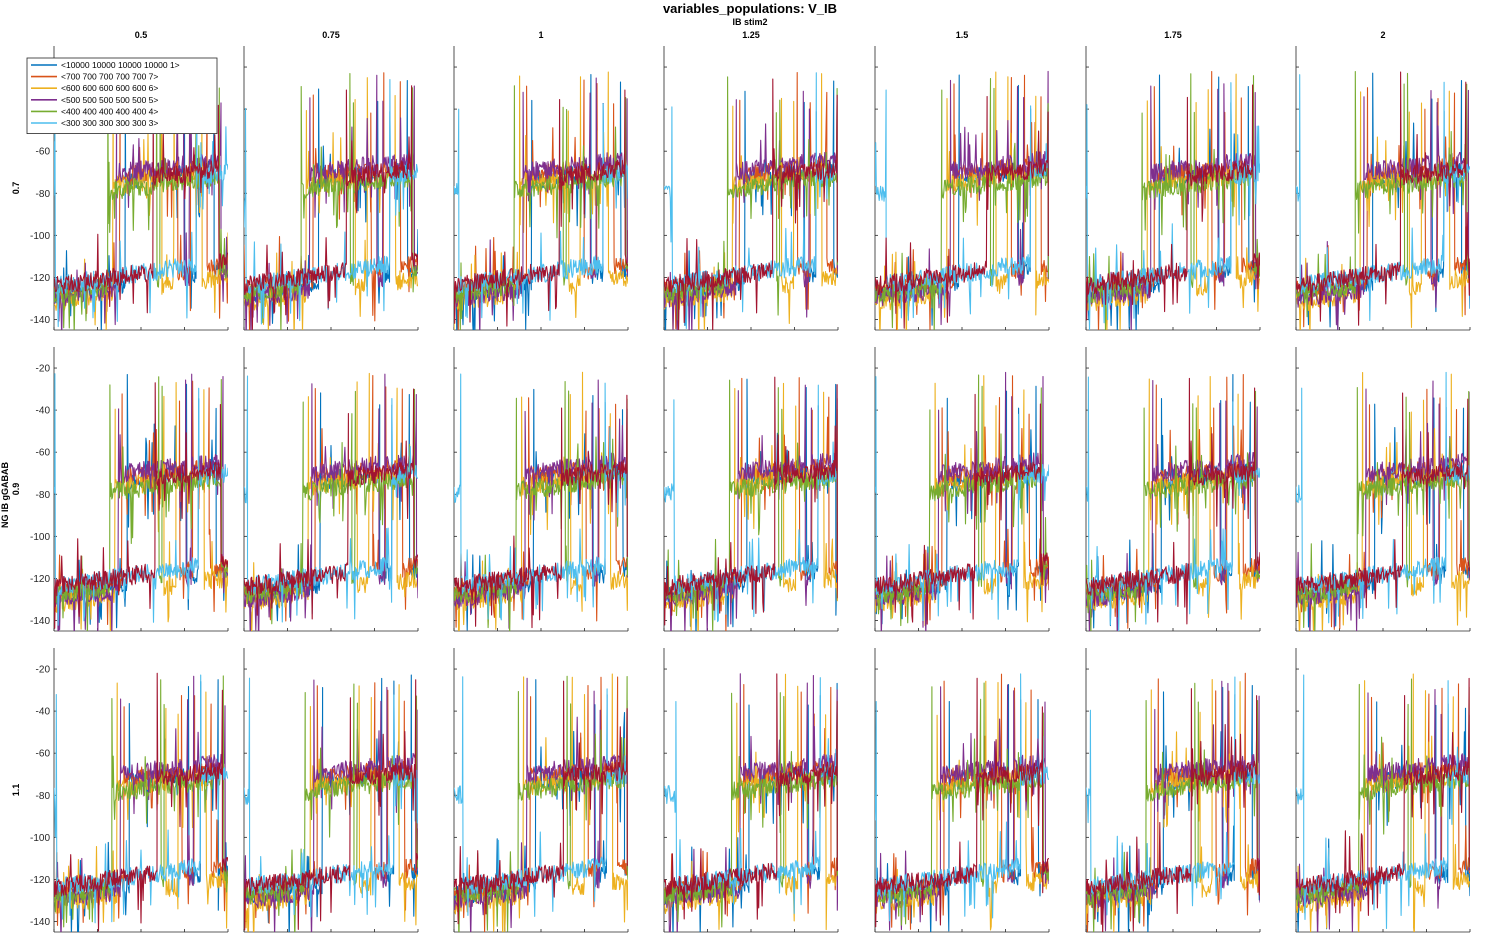 The width and height of the screenshot is (1500, 938). I want to click on row-header: 0.9, so click(16, 489).